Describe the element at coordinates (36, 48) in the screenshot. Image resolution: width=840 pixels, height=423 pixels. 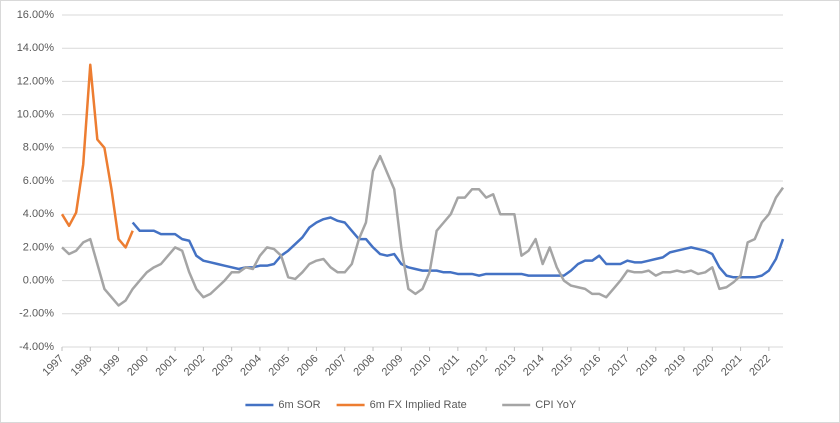
I see `y-tick-label: 14.00%` at that location.